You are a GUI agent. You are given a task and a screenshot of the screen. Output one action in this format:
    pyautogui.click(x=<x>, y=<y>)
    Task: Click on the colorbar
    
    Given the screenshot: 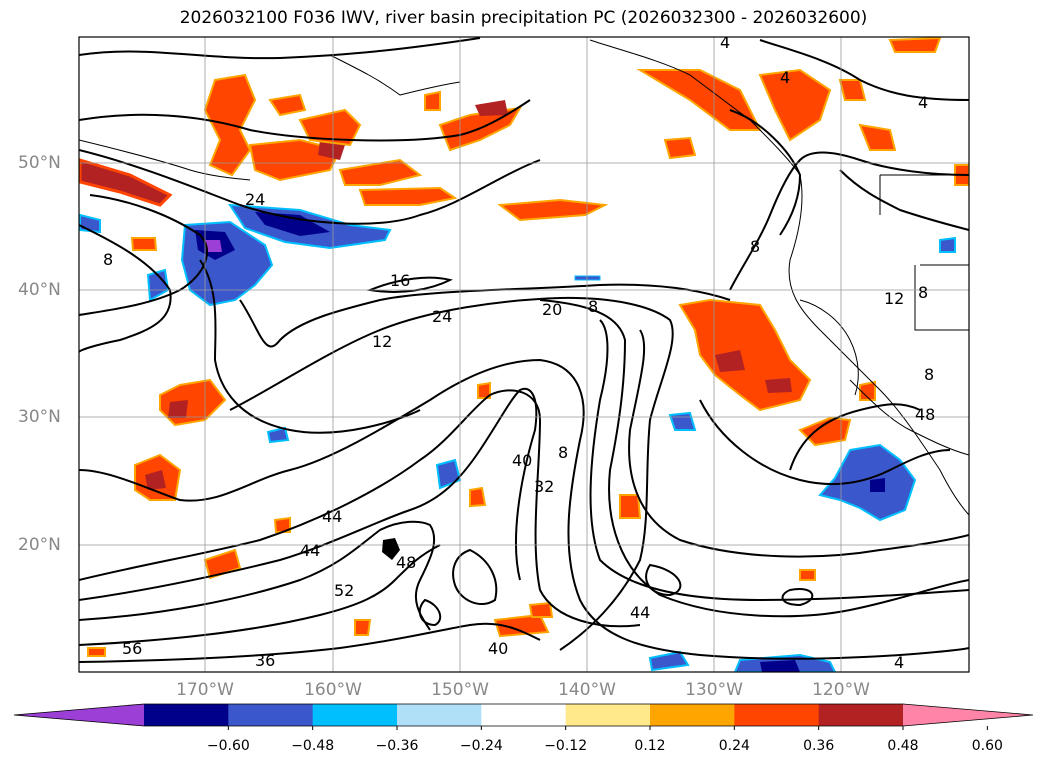 What is the action you would take?
    pyautogui.click(x=523, y=716)
    